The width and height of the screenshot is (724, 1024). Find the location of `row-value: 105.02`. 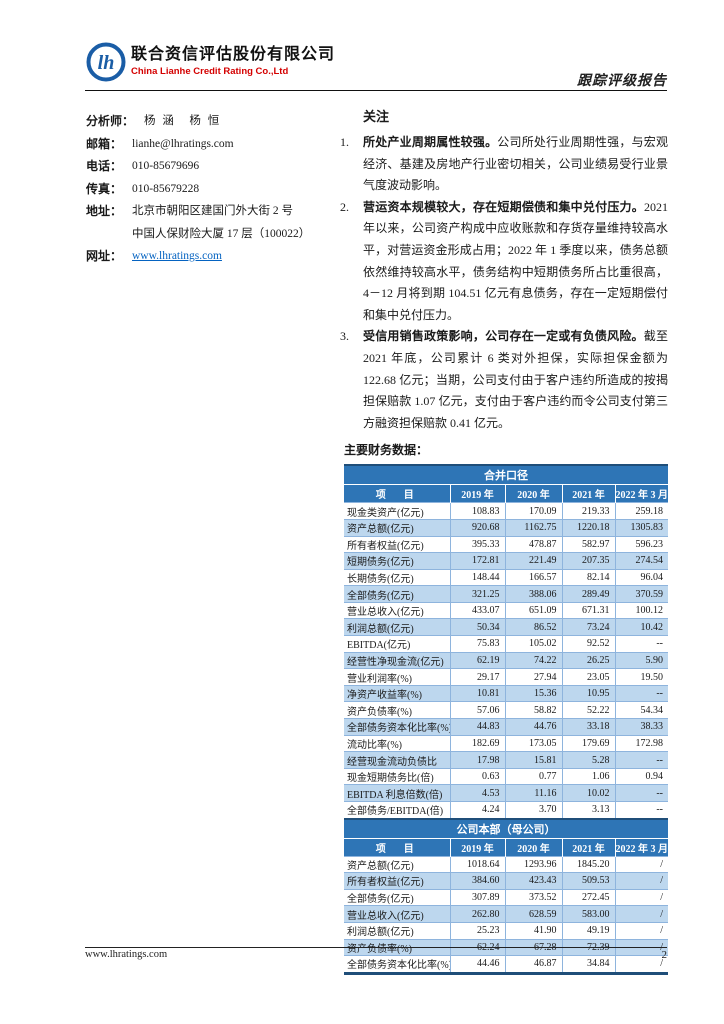

row-value: 105.02 is located at coordinates (533, 644).